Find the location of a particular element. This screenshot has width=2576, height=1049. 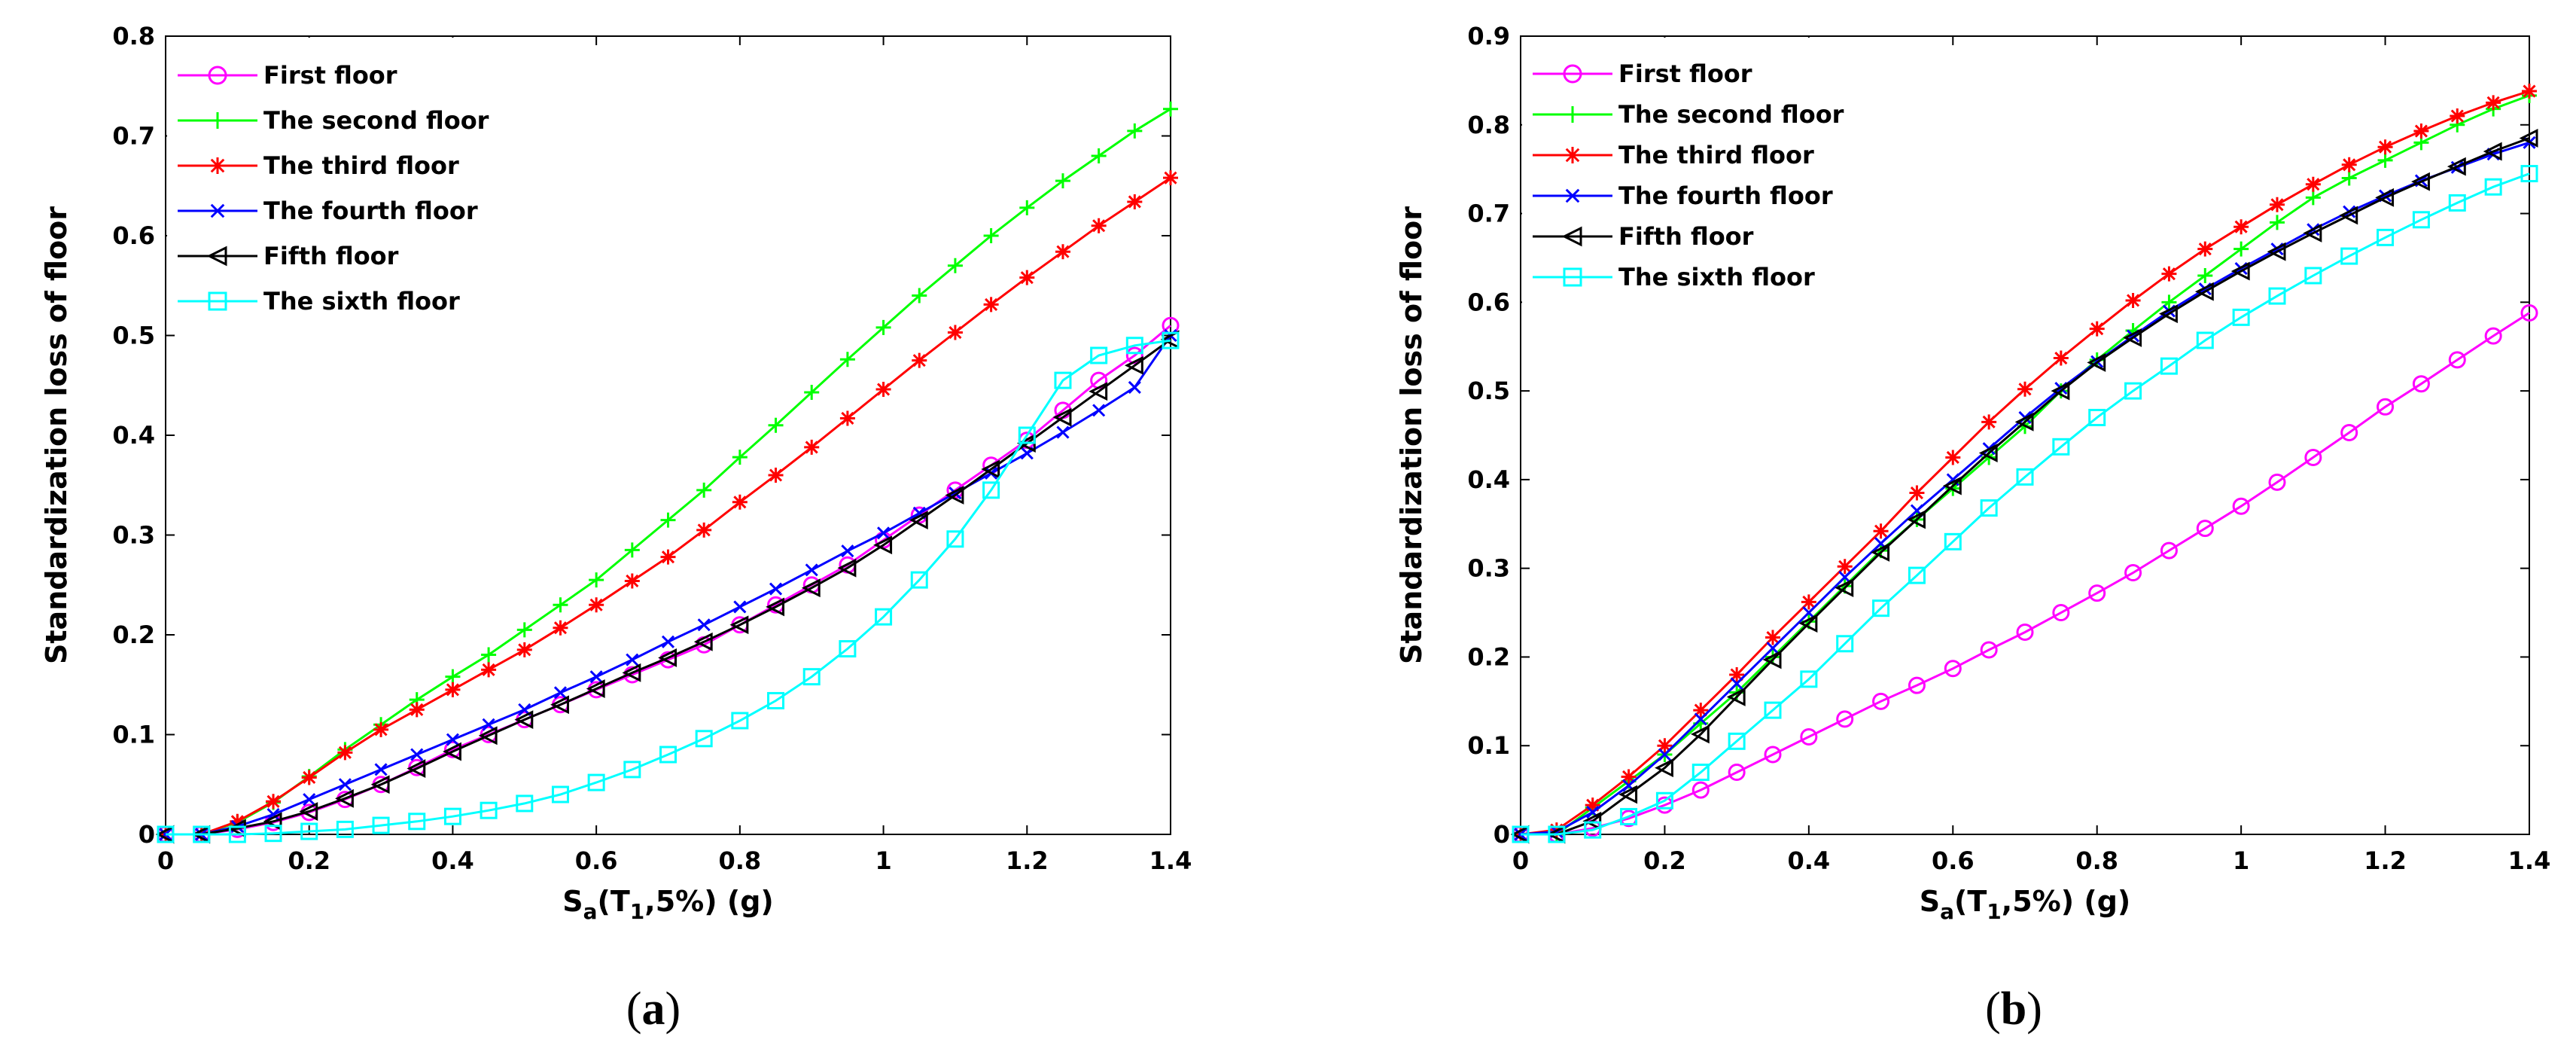

x-axis-label-mid: (T is located at coordinates (1971, 902).